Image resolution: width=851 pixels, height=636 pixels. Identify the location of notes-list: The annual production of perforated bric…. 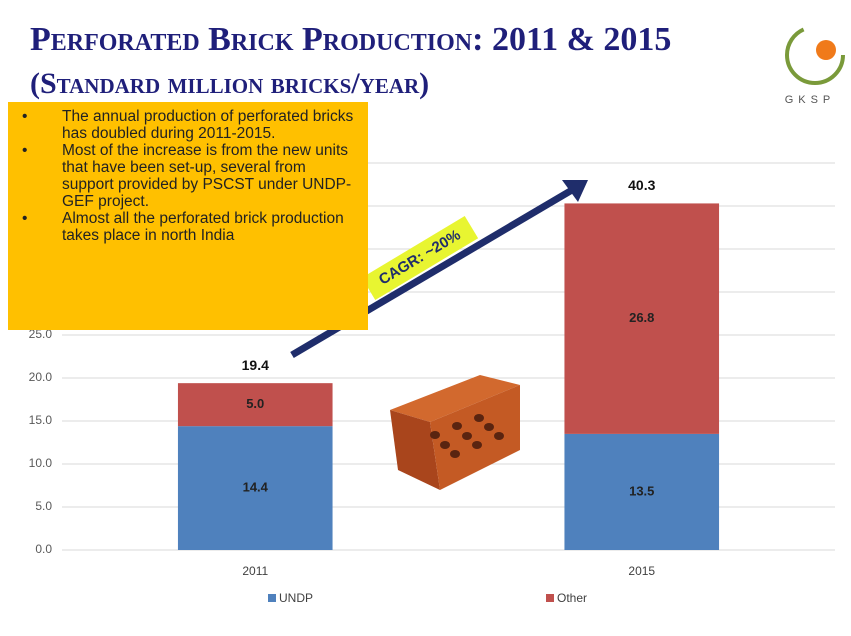
(187, 176).